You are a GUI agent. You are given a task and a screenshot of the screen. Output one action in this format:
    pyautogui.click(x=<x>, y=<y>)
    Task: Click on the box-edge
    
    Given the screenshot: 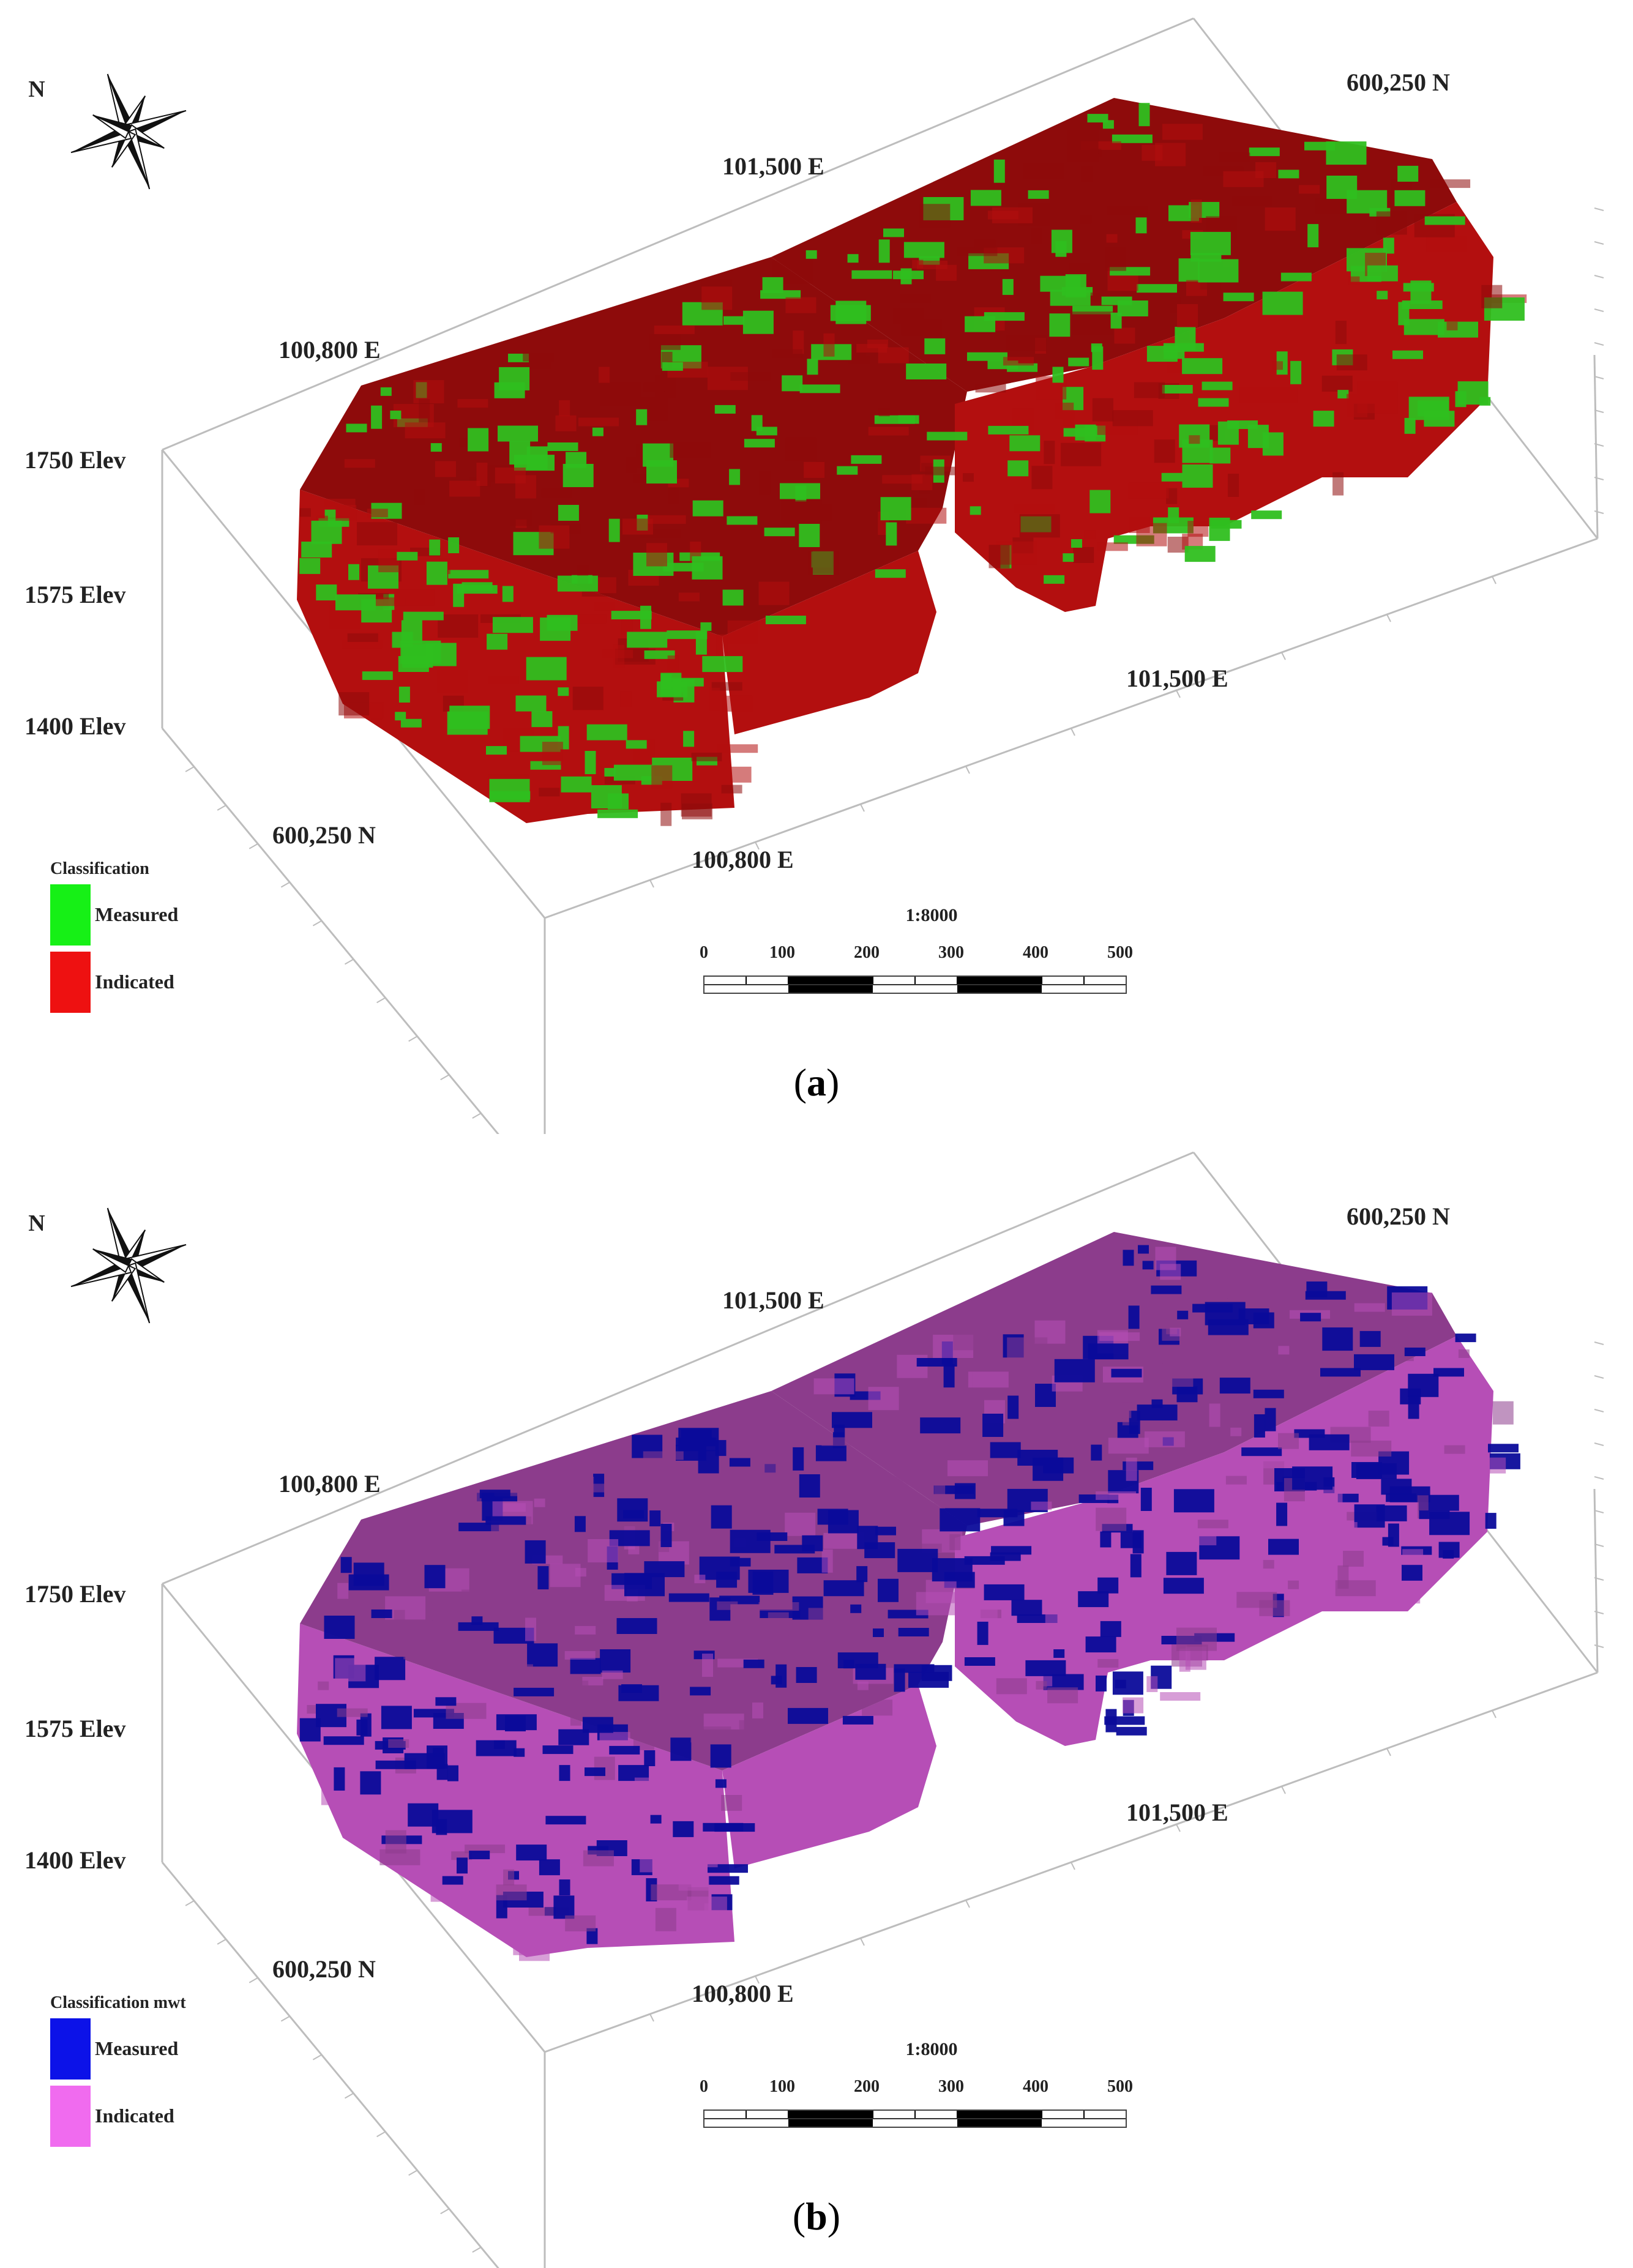 What is the action you would take?
    pyautogui.click(x=1596, y=446)
    